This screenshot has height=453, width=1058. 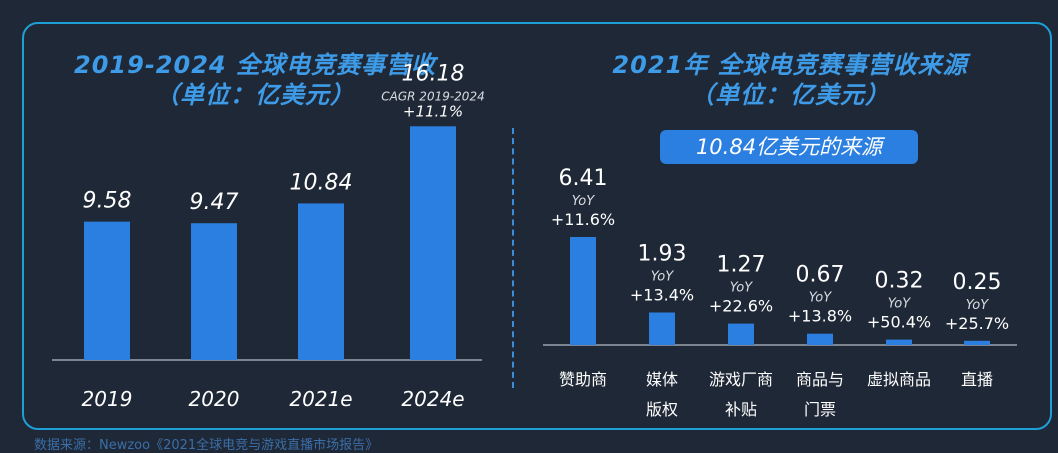 What do you see at coordinates (107, 201) in the screenshot?
I see `left-value-label: 9.58` at bounding box center [107, 201].